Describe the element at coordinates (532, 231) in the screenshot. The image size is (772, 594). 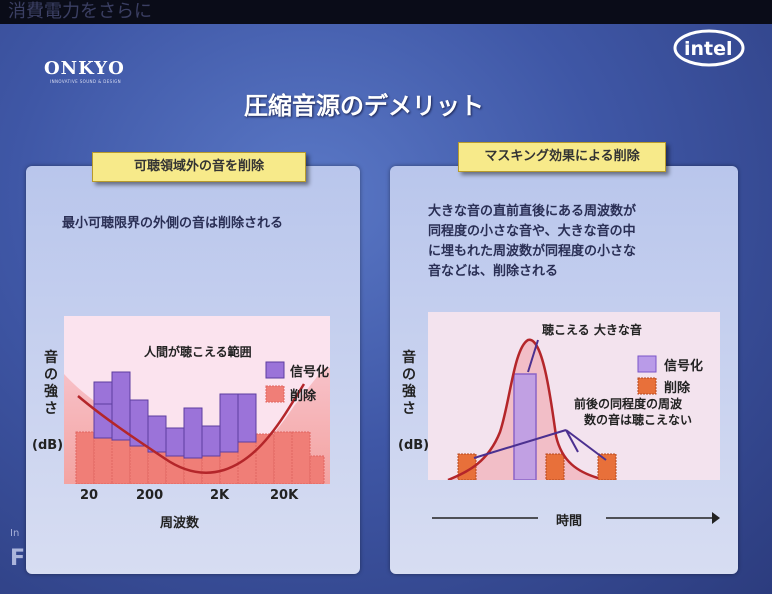
I see `right-description-line: 同程度の小さな音や、大きな音の中` at that location.